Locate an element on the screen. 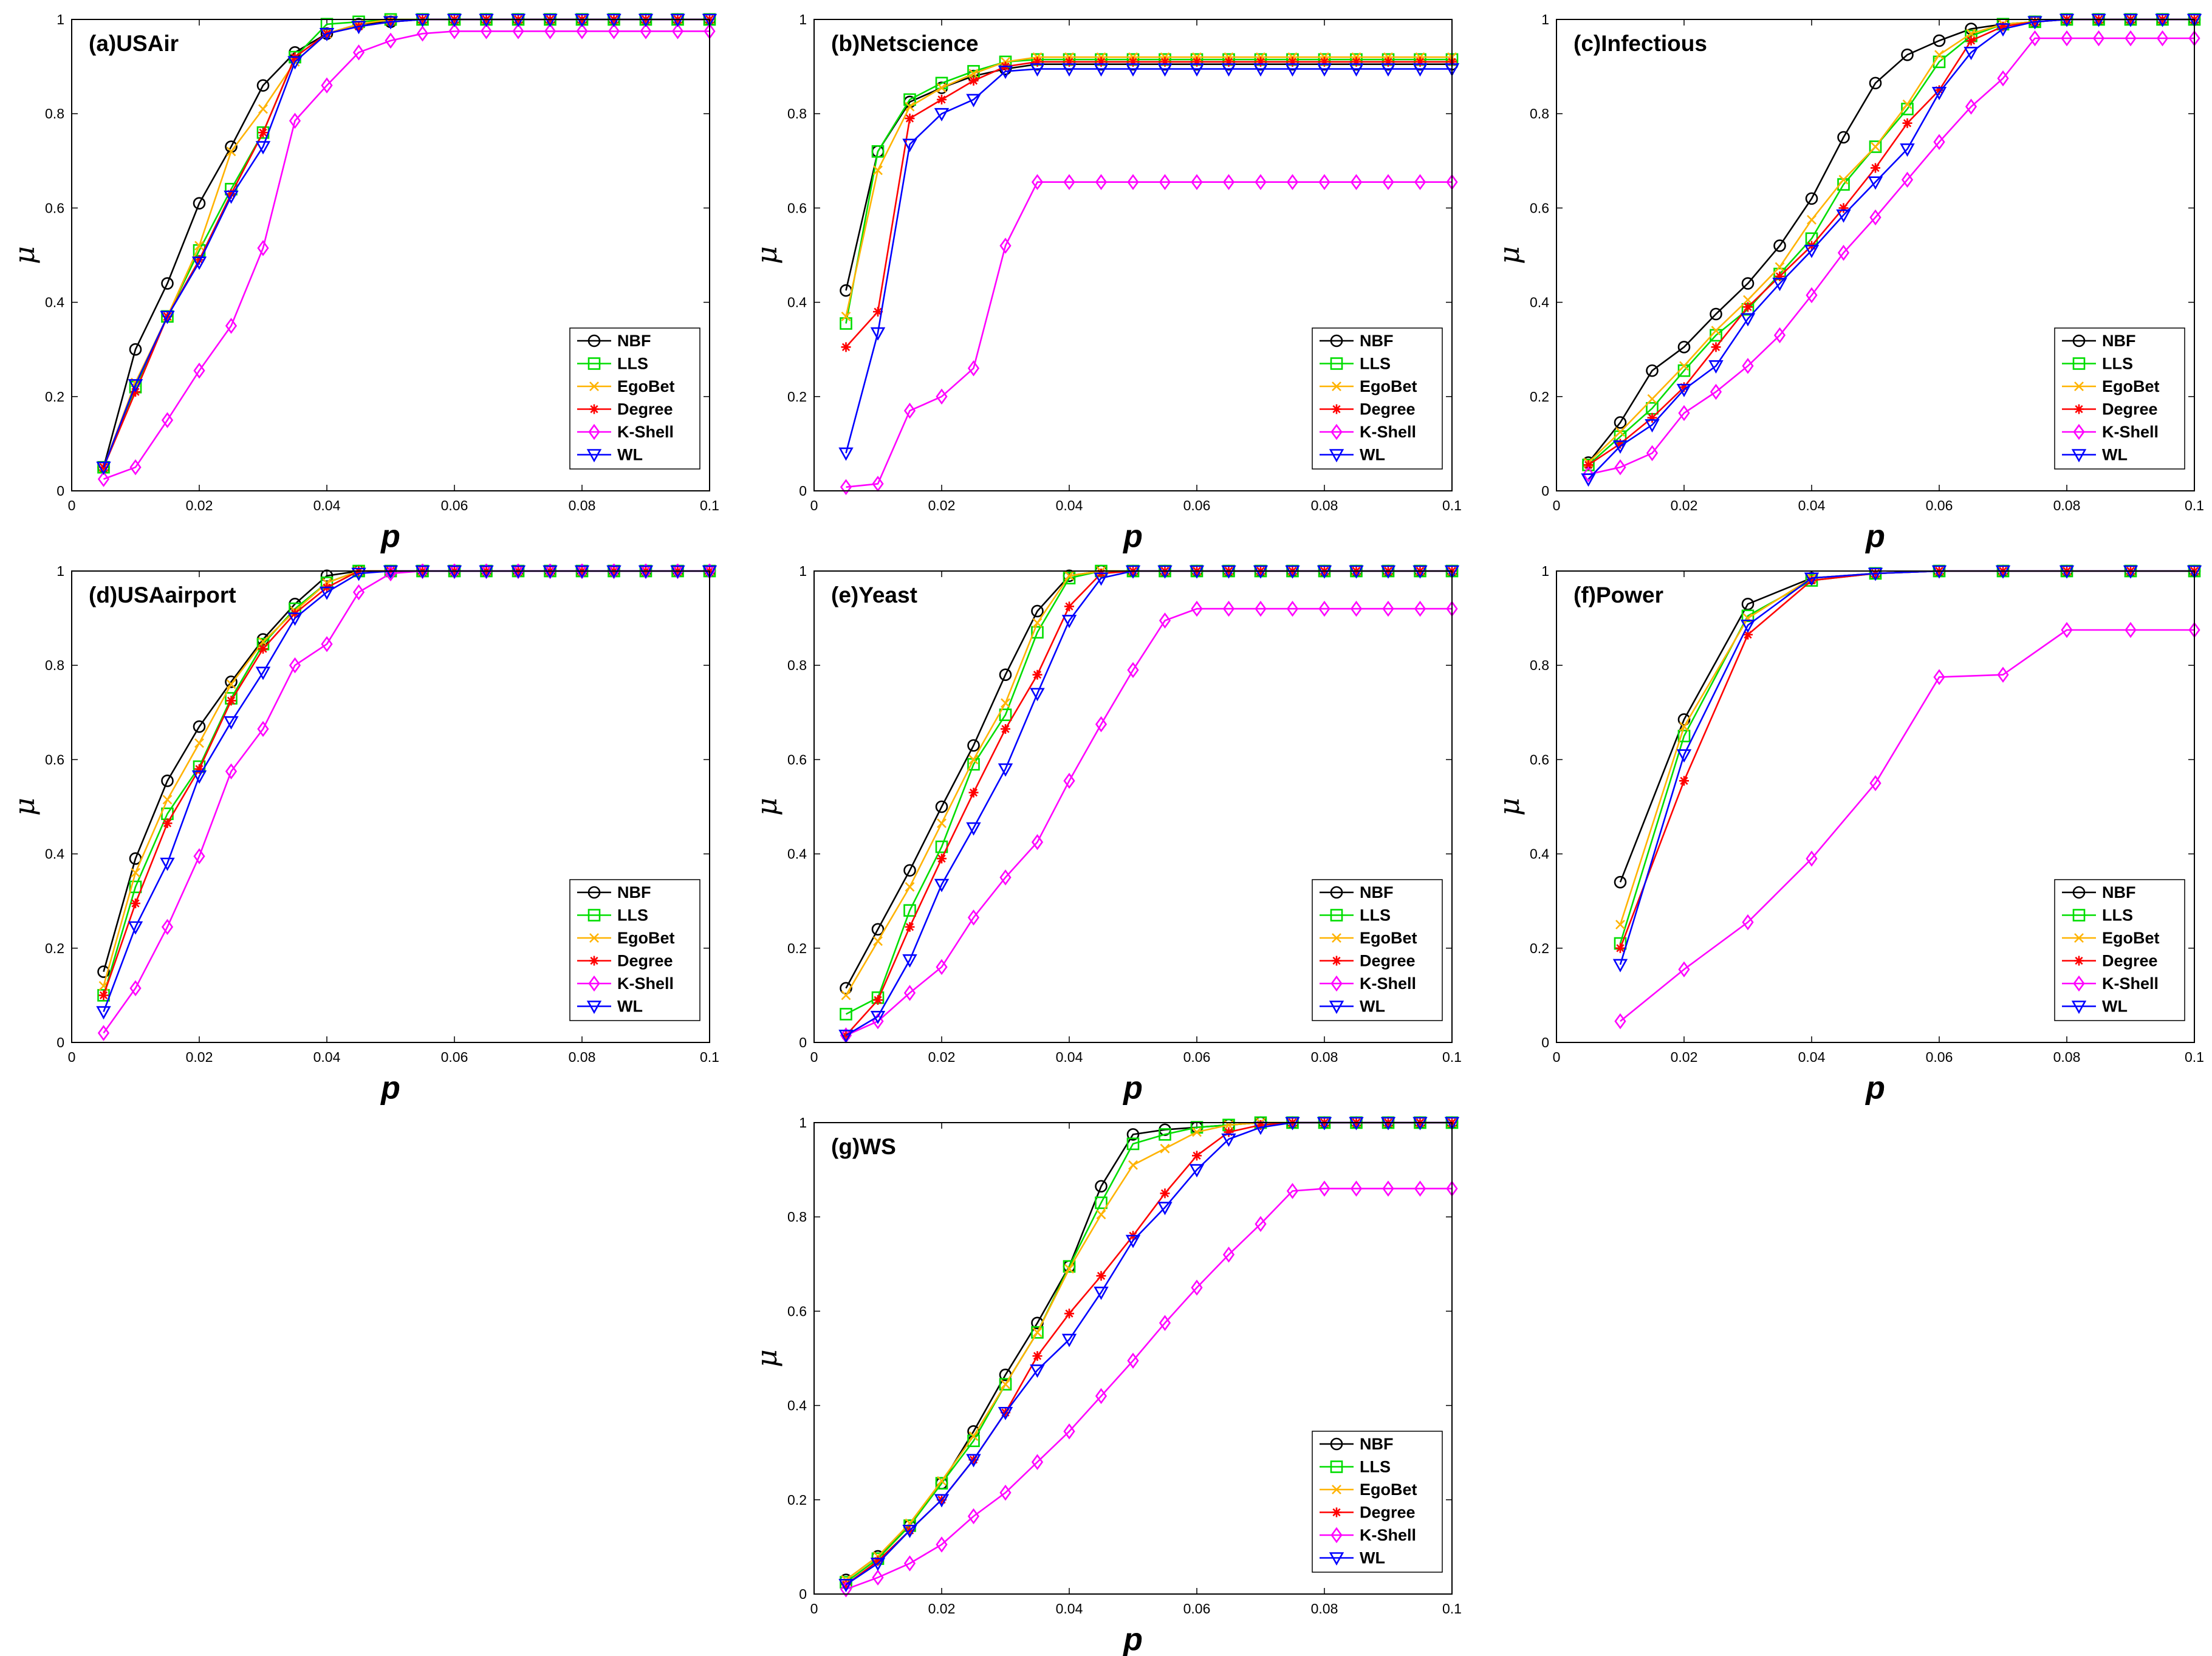 The image size is (2212, 1656). legend-label: NBF is located at coordinates (634, 892).